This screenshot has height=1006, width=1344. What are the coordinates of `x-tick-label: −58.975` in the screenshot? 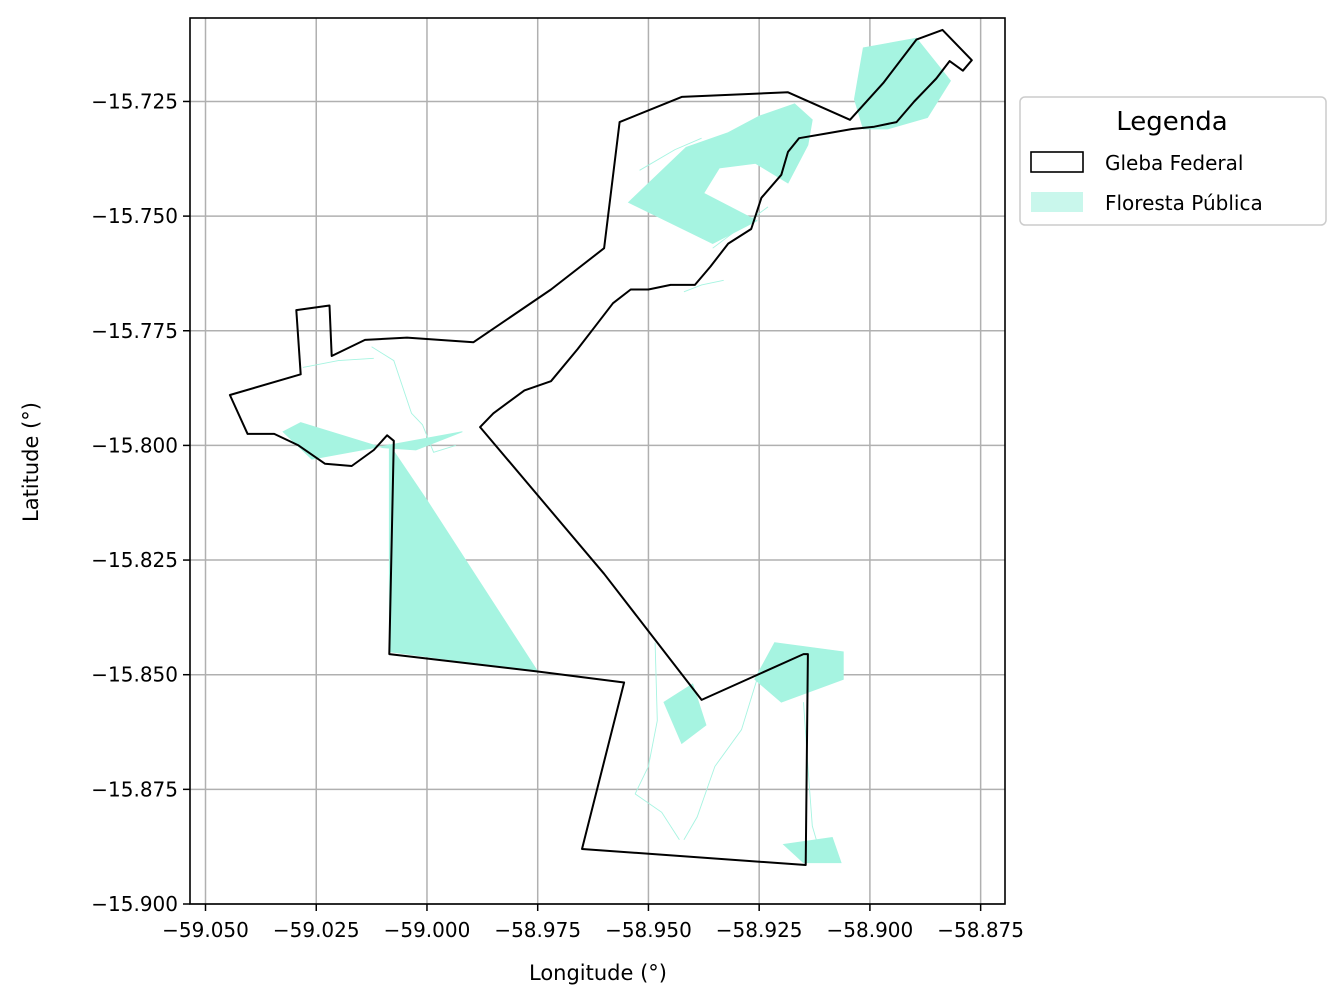 It's located at (537, 930).